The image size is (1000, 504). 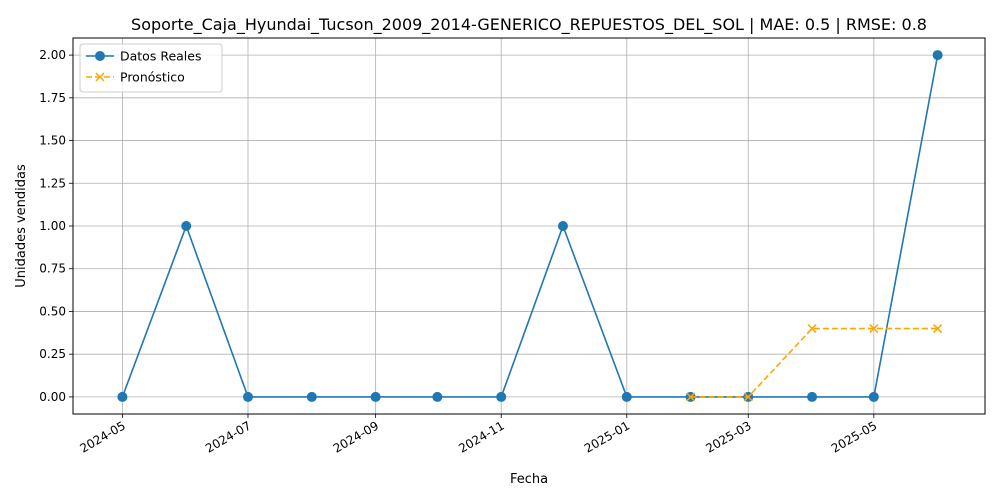 I want to click on y-tick-label: 2.00, so click(x=52, y=55).